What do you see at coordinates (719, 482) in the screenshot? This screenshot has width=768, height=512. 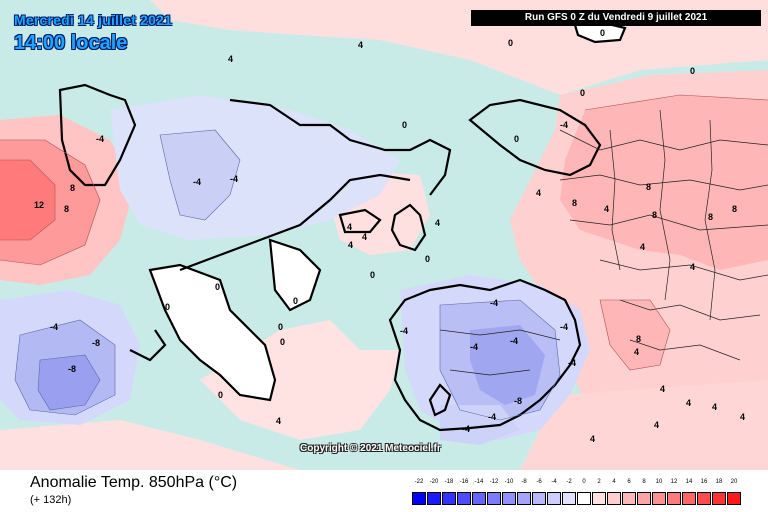 I see `legend-tick-label: 18` at bounding box center [719, 482].